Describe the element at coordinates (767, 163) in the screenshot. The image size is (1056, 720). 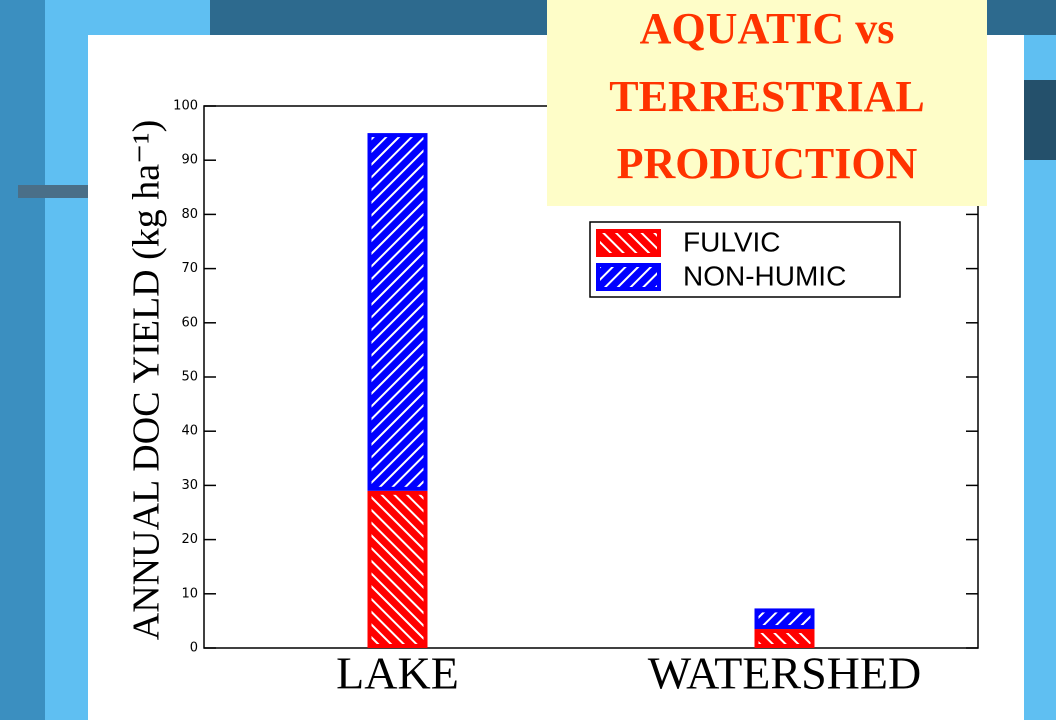
I see `chart-title: PRODUCTION` at that location.